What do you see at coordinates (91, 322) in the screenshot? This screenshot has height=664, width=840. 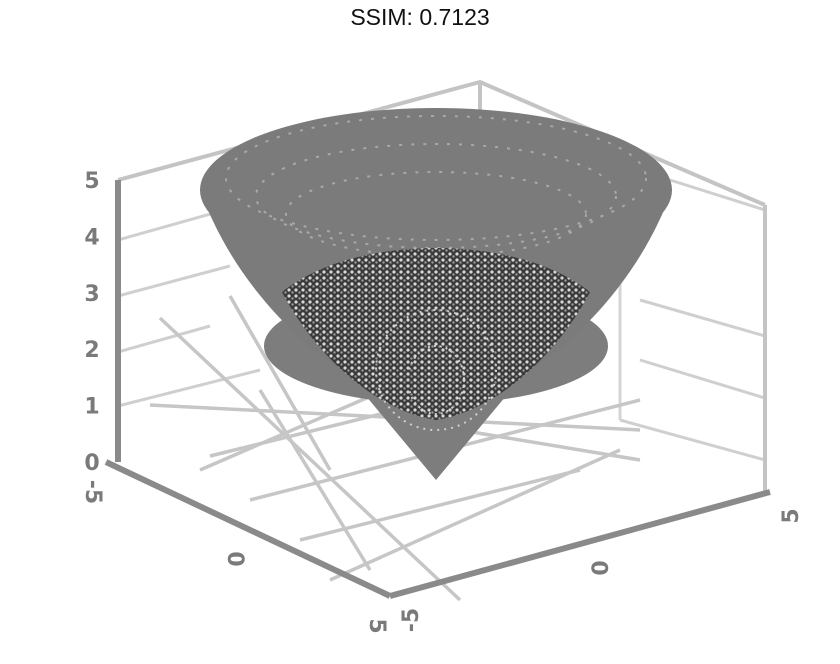 I see `z-tick-labels: 0 1 2 3 4 5` at bounding box center [91, 322].